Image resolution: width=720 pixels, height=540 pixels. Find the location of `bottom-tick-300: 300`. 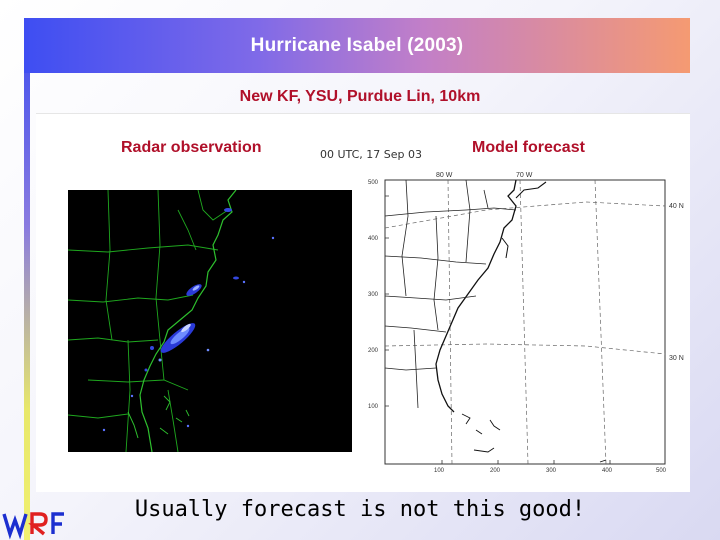

bottom-tick-300: 300 is located at coordinates (551, 471).